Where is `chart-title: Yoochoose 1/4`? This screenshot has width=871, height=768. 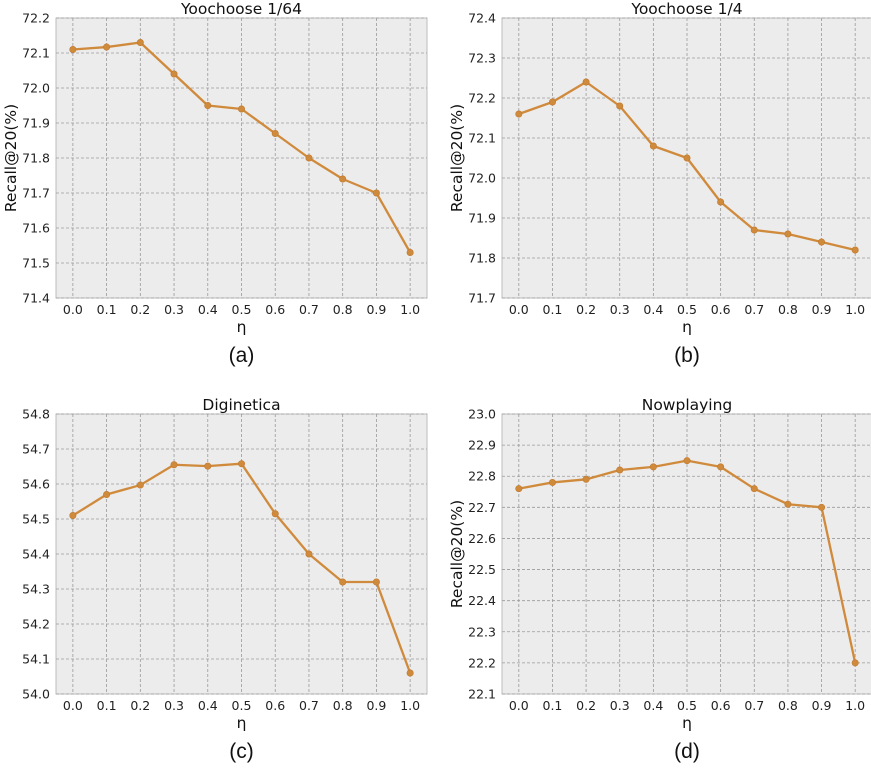
chart-title: Yoochoose 1/4 is located at coordinates (686, 9).